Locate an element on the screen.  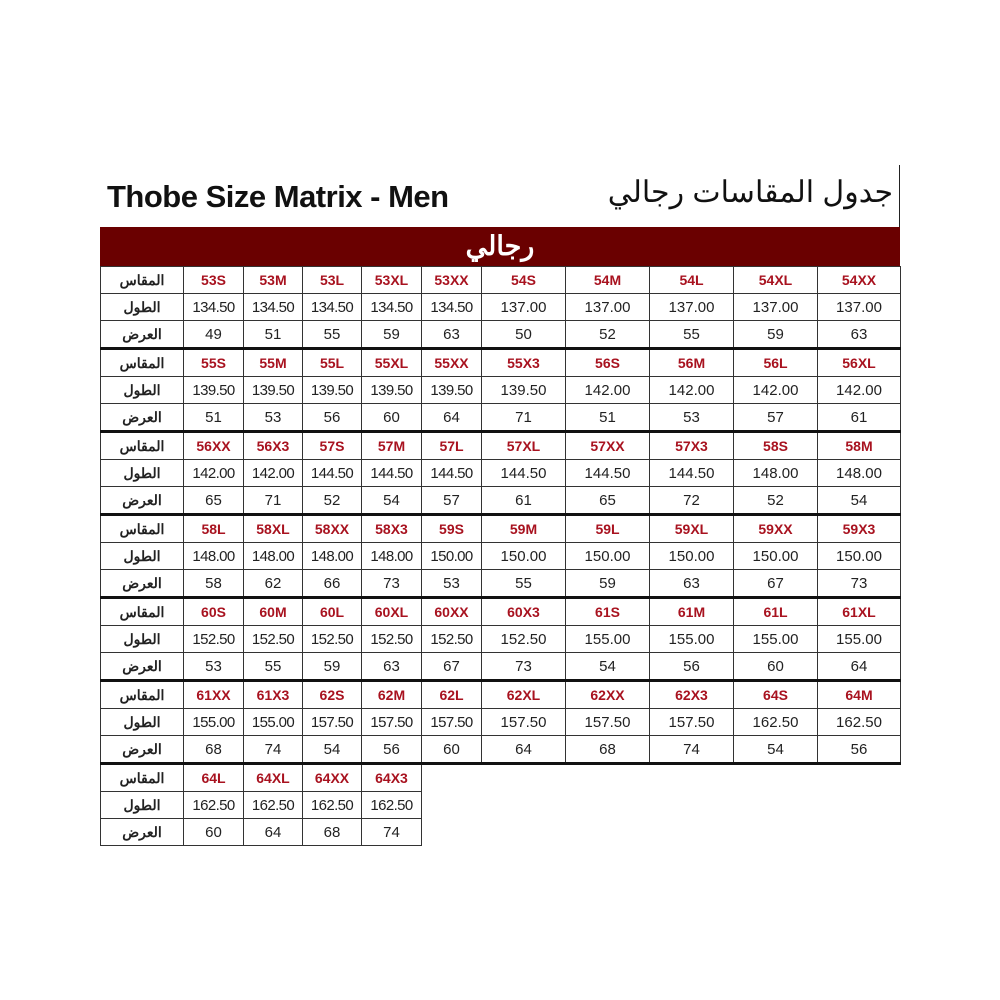
size-cell: 58L is located at coordinates (213, 528).